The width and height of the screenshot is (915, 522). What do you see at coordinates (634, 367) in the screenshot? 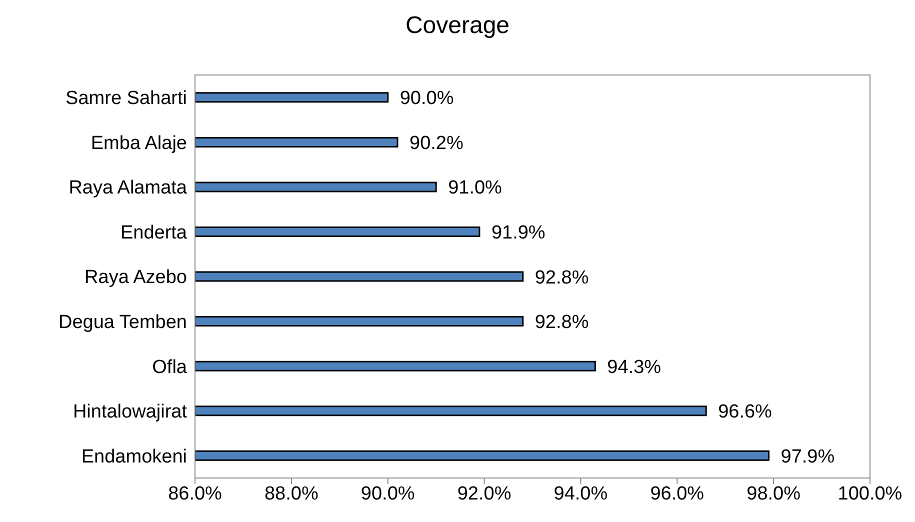
I see `data-label: 94.3%` at bounding box center [634, 367].